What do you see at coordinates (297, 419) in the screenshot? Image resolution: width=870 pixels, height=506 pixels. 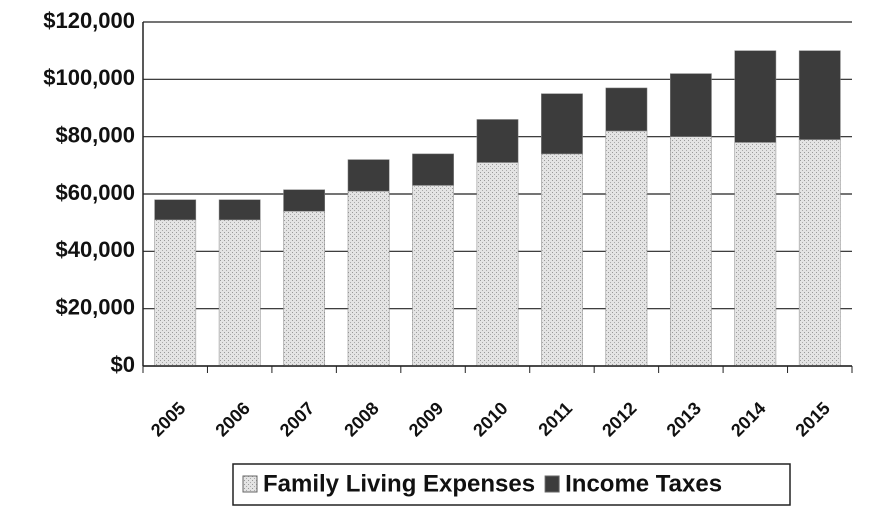 I see `x-tick-label: 2007` at bounding box center [297, 419].